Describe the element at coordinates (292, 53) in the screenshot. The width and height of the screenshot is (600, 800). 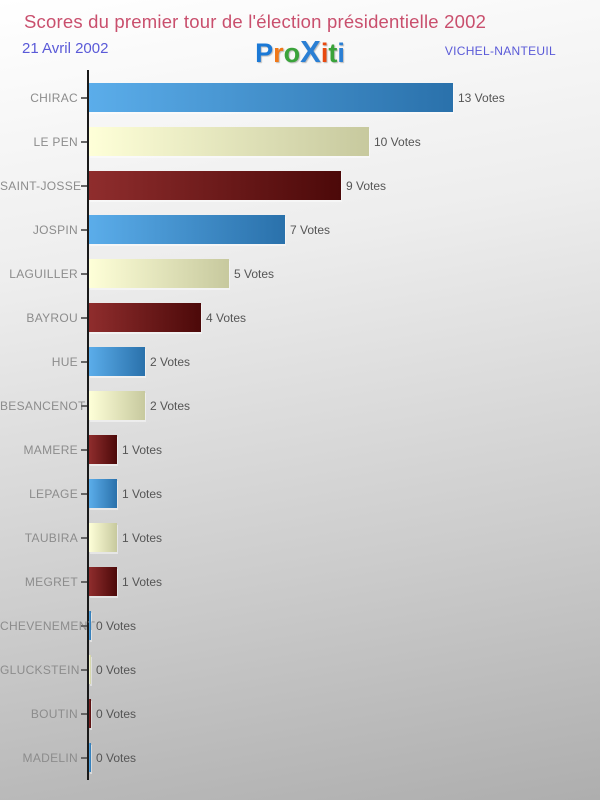
I see `logo-letter: o` at that location.